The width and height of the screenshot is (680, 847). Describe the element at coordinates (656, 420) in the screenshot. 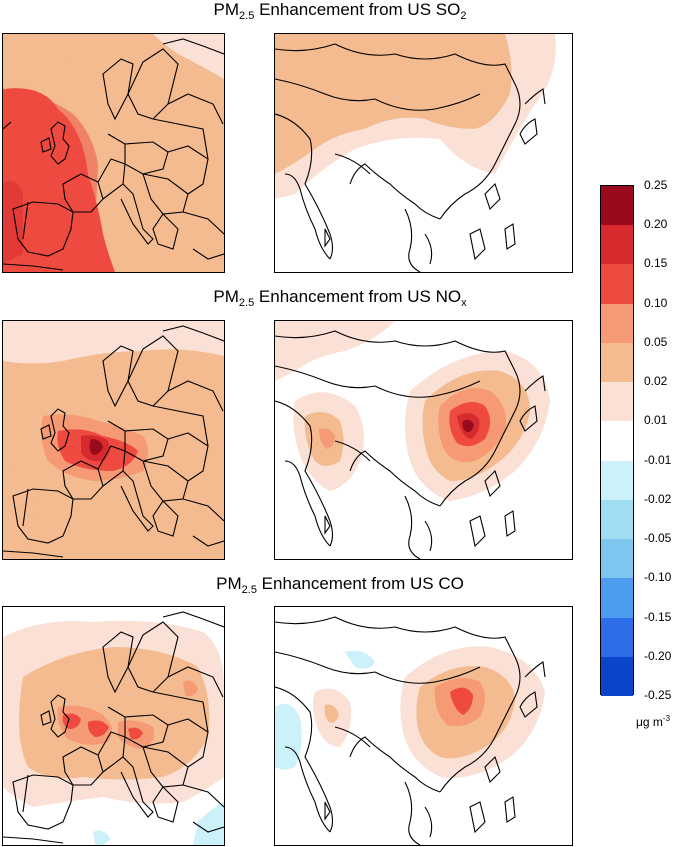

I see `colorbar-tick-label: 0.01` at that location.